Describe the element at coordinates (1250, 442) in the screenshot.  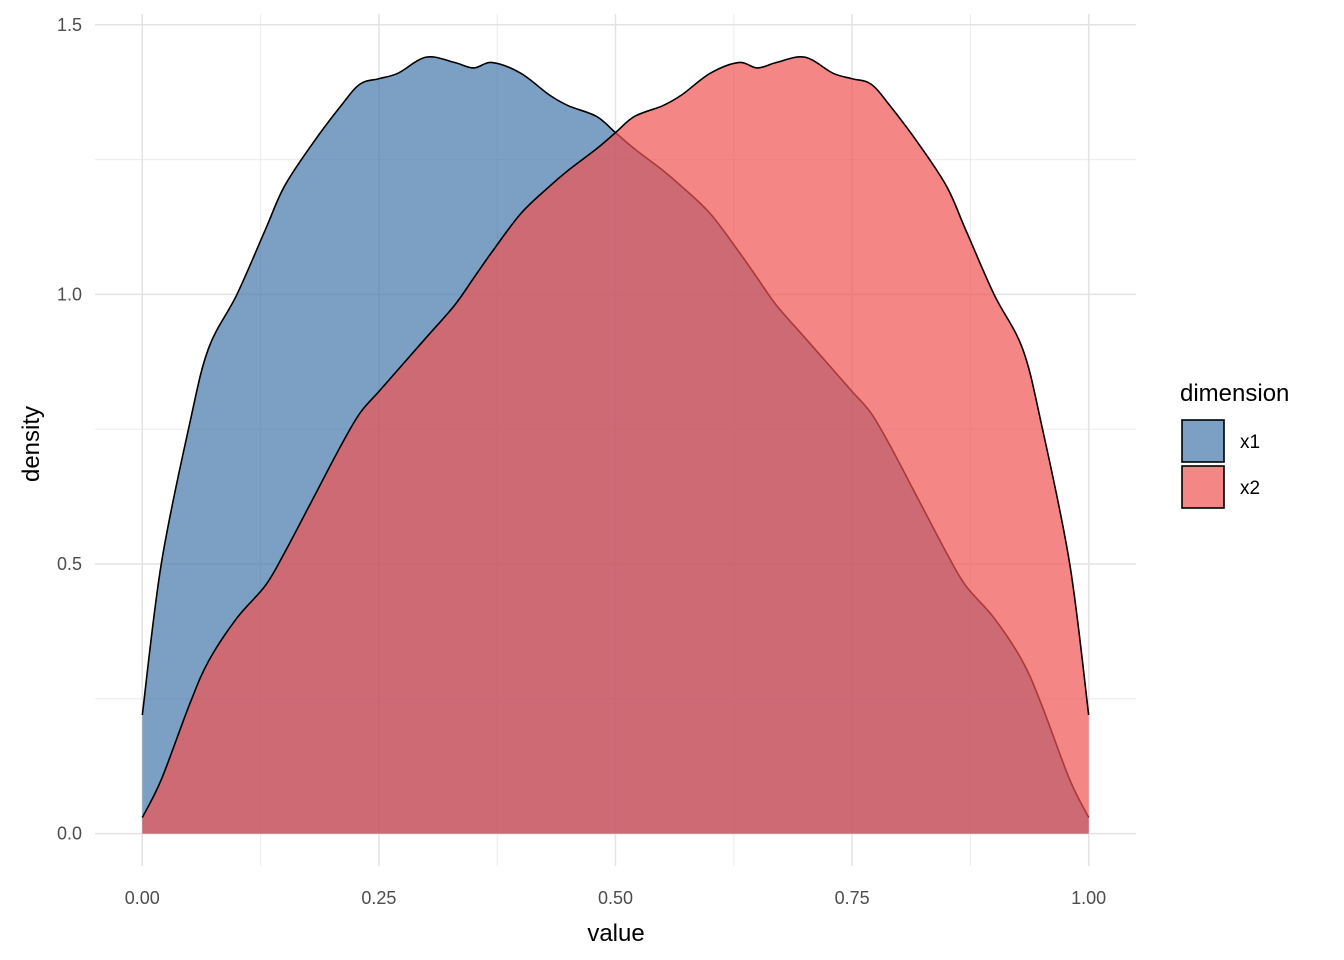
I see `legend-label-x1: x1` at that location.